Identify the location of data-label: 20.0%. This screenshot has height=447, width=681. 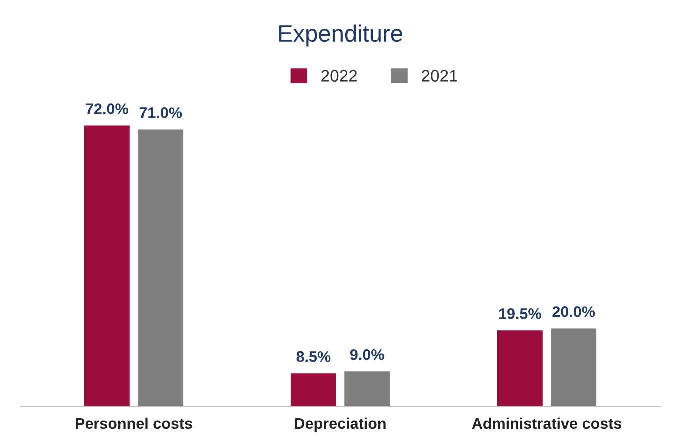
(574, 312).